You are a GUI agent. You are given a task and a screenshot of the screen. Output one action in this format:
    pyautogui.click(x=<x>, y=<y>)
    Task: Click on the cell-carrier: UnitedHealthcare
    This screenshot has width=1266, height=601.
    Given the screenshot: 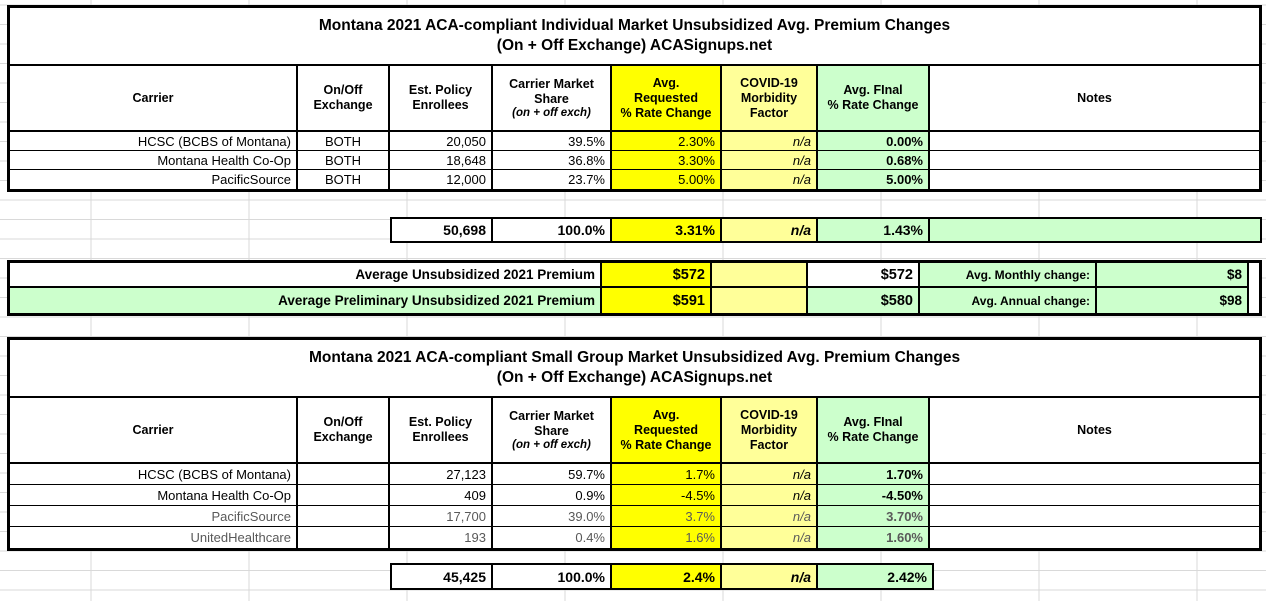 What is the action you would take?
    pyautogui.click(x=154, y=537)
    